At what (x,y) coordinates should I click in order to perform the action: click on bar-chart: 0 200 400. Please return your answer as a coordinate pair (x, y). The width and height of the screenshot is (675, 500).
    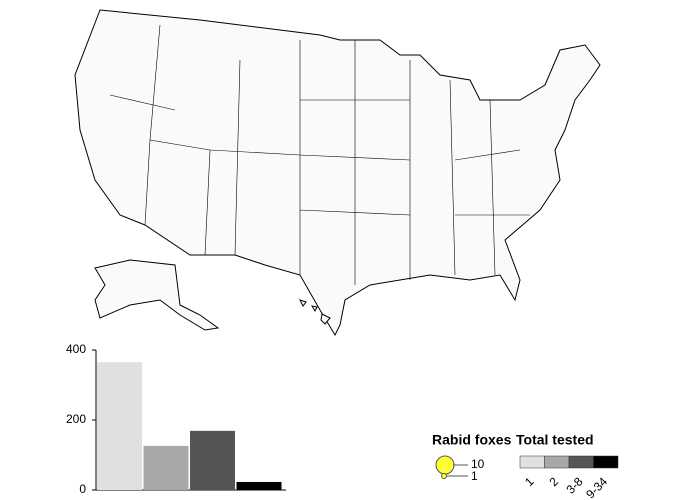
    Looking at the image, I should click on (176, 419).